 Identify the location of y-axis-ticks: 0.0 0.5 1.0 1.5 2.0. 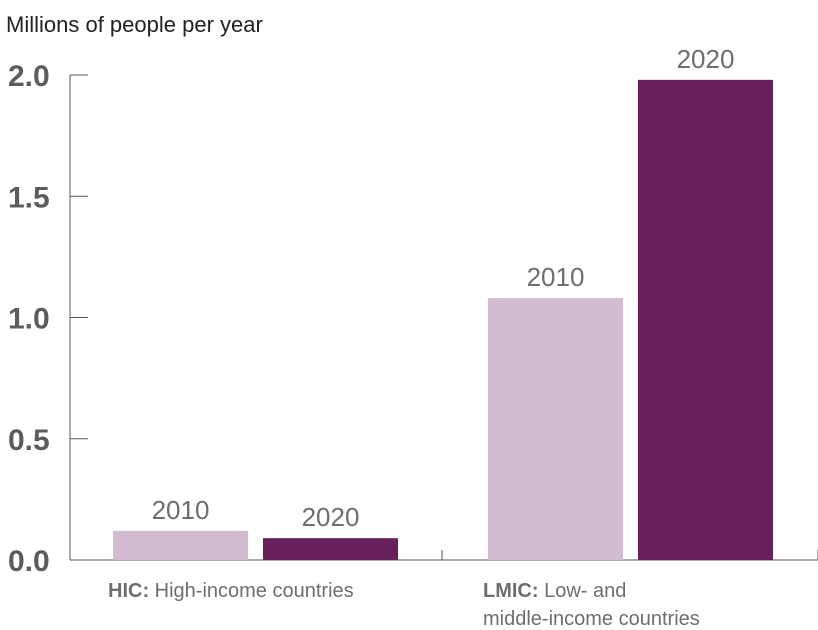
(48, 319).